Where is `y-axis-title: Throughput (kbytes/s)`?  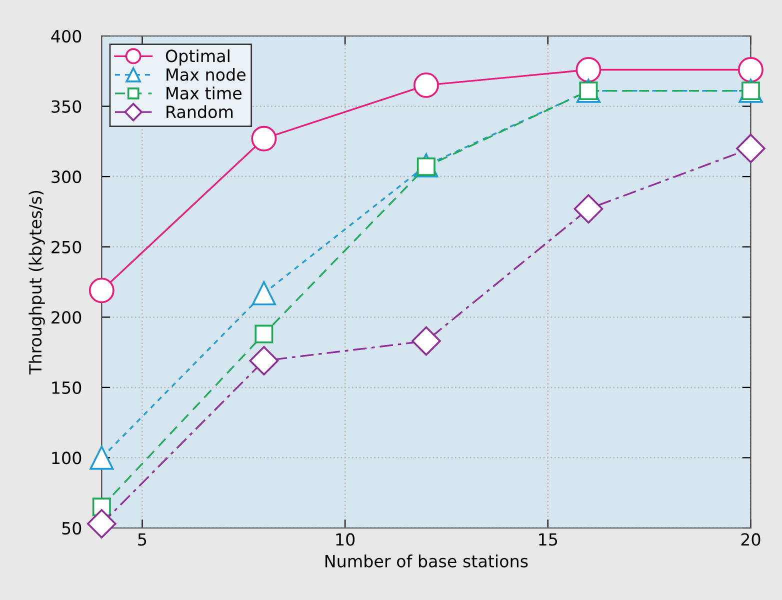 y-axis-title: Throughput (kbytes/s) is located at coordinates (36, 282).